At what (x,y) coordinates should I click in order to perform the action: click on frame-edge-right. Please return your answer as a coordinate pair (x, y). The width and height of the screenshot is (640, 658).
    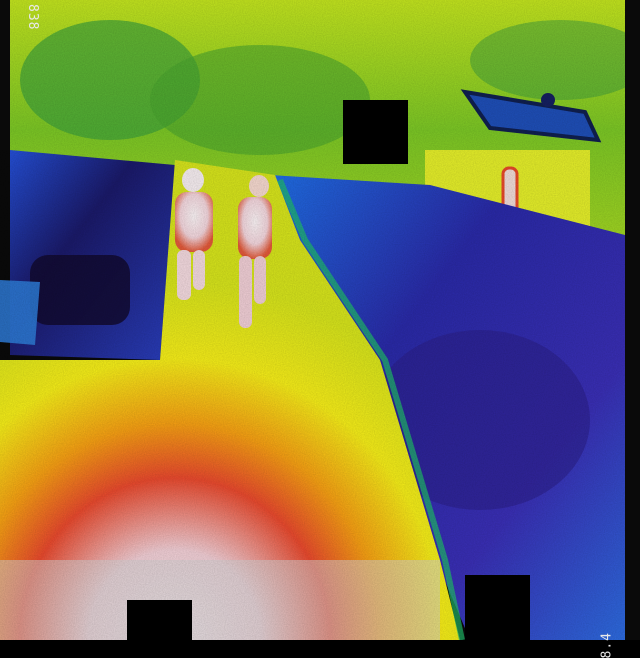
    Looking at the image, I should click on (632, 320).